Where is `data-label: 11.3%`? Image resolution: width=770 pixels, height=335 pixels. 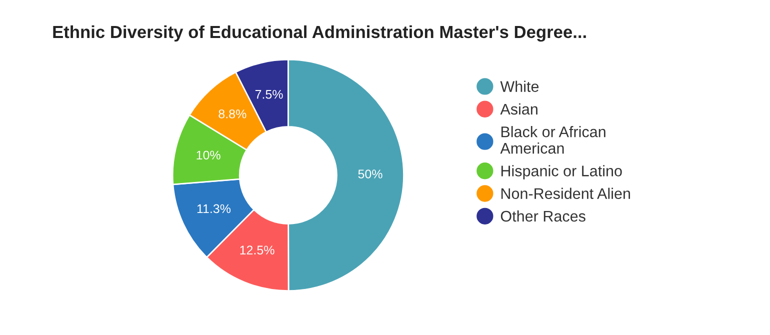 data-label: 11.3% is located at coordinates (214, 209).